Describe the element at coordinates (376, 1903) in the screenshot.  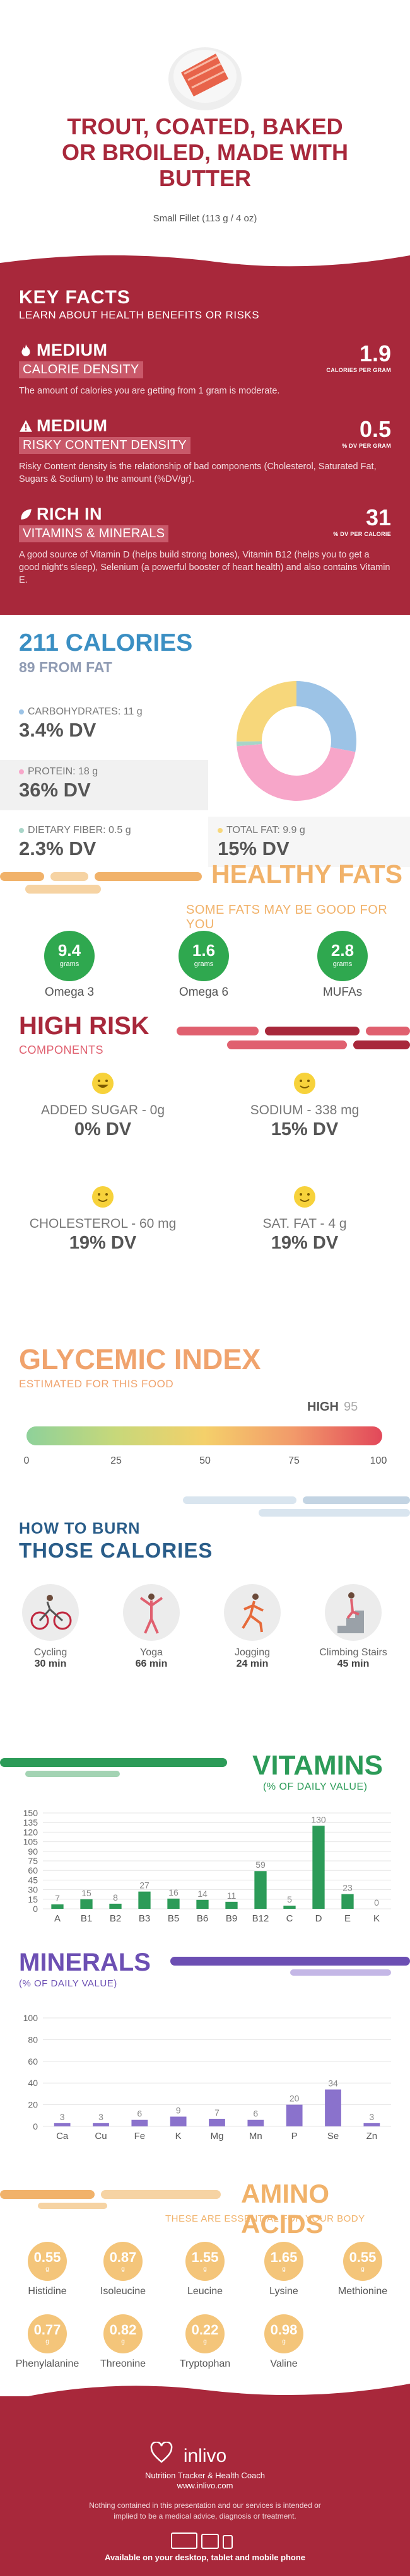
I see `bar-value-label: 0` at that location.